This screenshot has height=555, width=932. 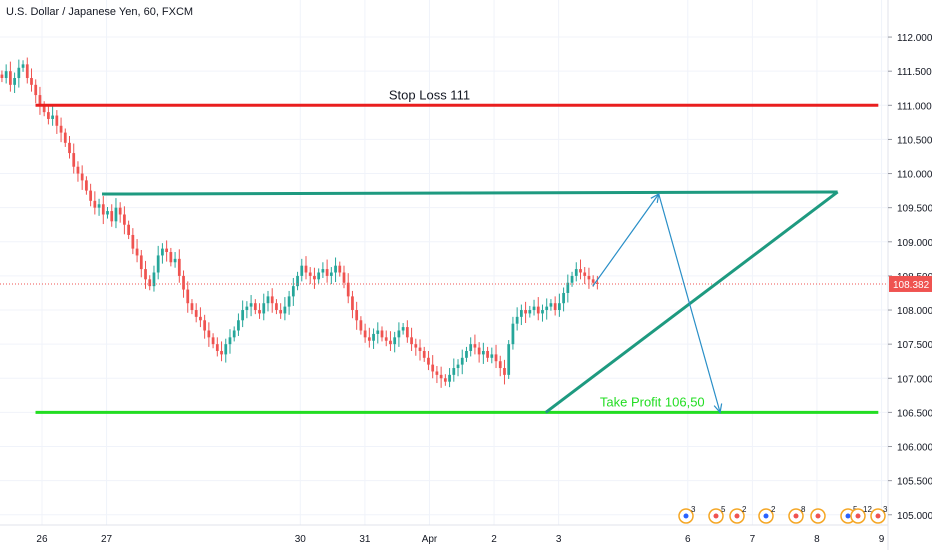 I want to click on projection-arrowhead-up, so click(x=655, y=197).